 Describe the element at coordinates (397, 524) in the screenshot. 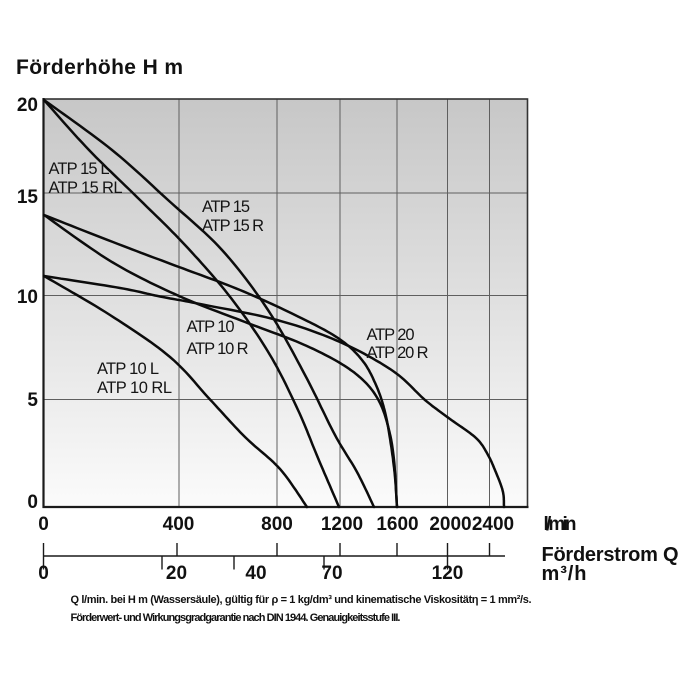

I see `svg-text: 1600` at that location.